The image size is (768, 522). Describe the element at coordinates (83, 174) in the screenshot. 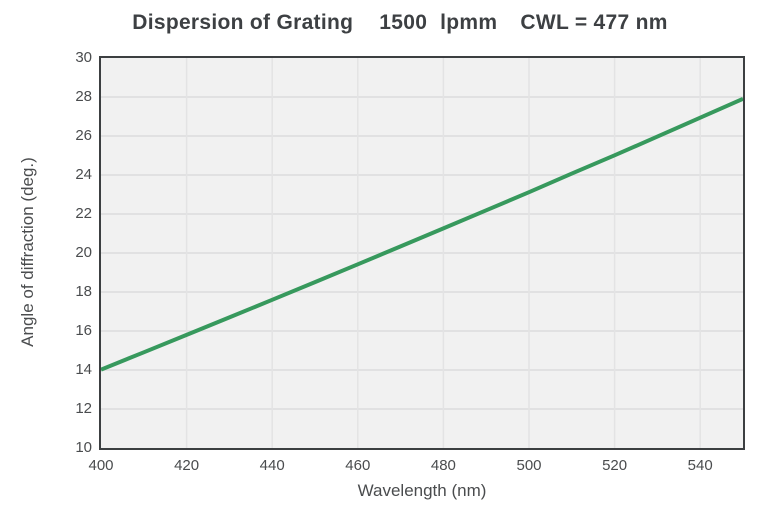

I see `y-tick-label: 24` at that location.